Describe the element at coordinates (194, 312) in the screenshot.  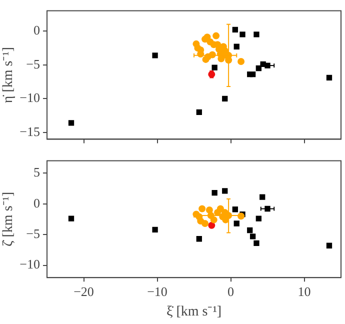
I see `x-axis-title: ξ̇ [km s⁻¹]` at that location.